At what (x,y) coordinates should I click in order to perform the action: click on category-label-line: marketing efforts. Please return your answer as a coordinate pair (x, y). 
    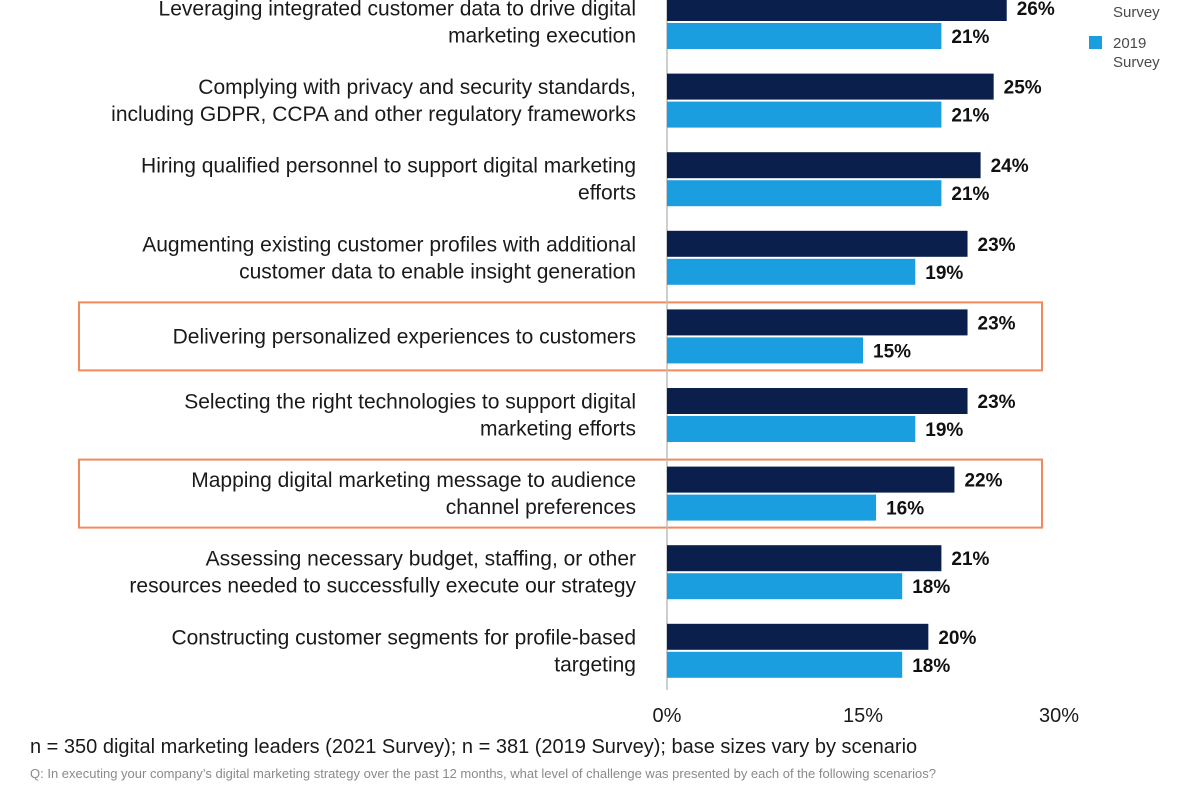
    Looking at the image, I should click on (558, 429).